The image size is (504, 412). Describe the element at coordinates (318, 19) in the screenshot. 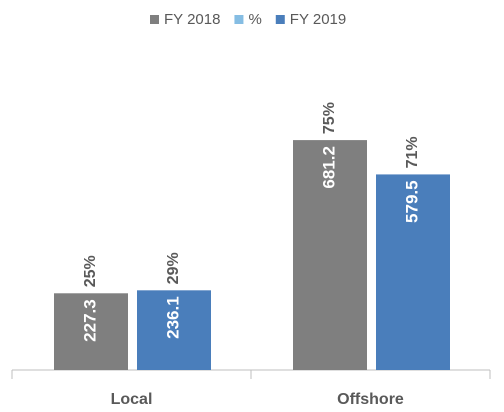

I see `legend-label: FY 2019` at that location.